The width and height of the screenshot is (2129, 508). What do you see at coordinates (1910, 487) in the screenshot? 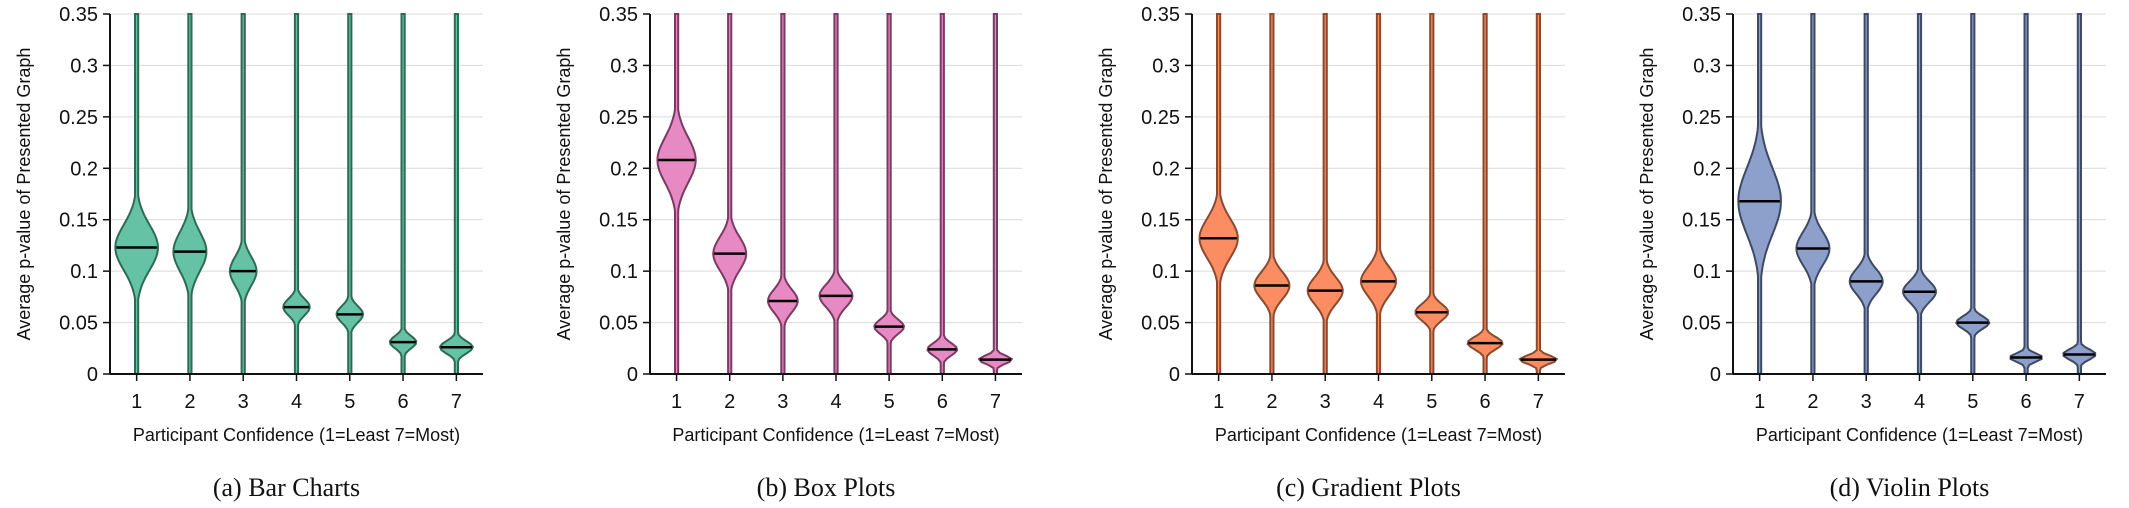
I see `panel-caption: (d) Violin Plots` at bounding box center [1910, 487].